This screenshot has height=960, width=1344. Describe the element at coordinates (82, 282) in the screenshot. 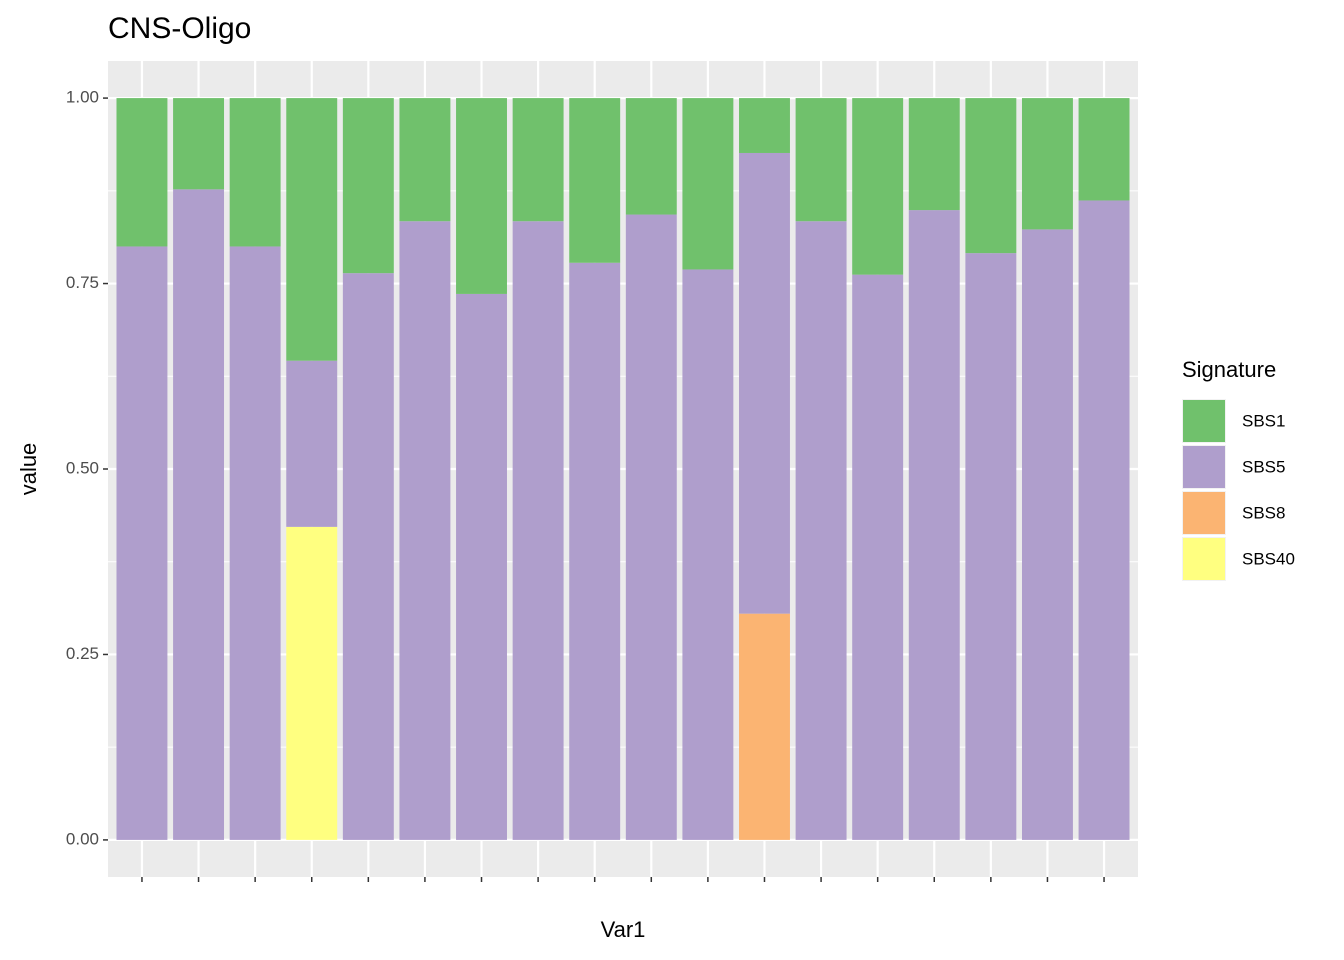

I see `y-tick-label: 0.75` at that location.